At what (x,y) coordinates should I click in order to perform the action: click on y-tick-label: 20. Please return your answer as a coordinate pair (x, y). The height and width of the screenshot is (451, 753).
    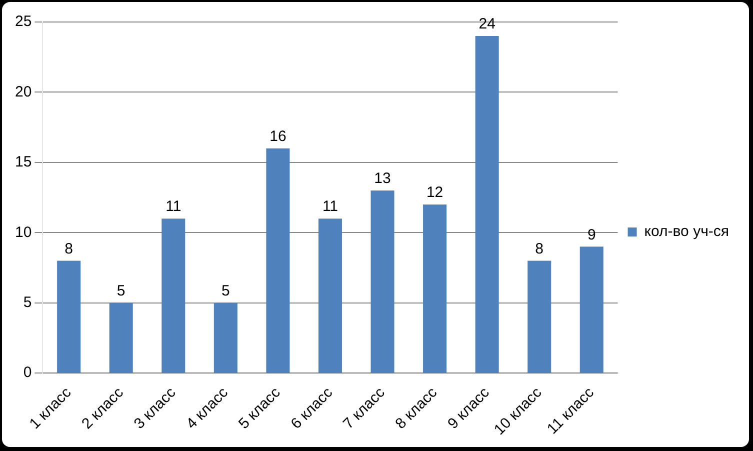
    Looking at the image, I should click on (23, 91).